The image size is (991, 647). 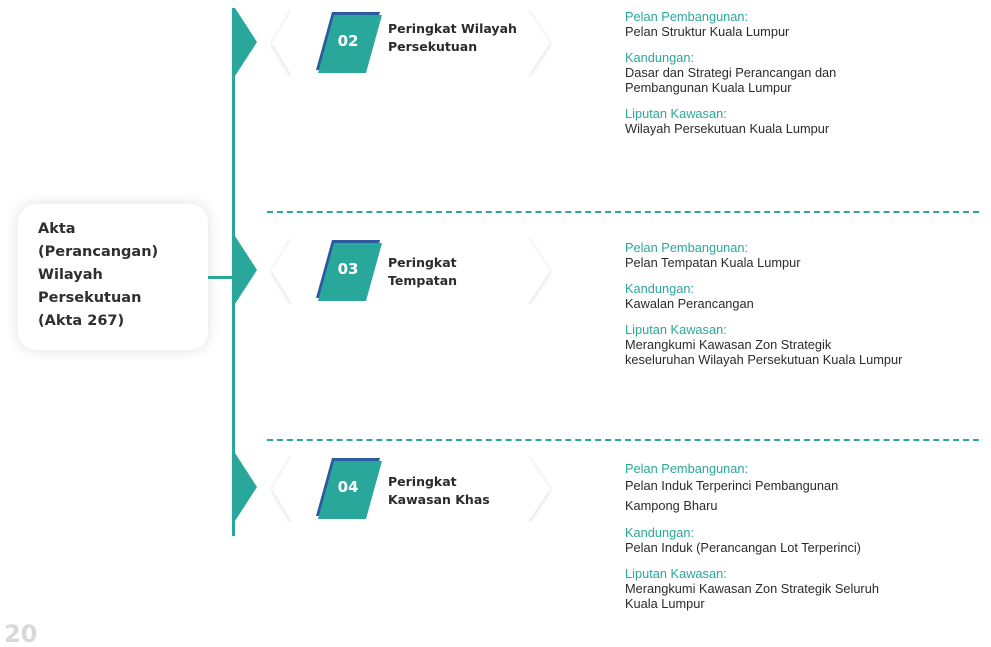 I want to click on info-value: Pelan Induk Terperinci Pembangunan, so click(x=732, y=485).